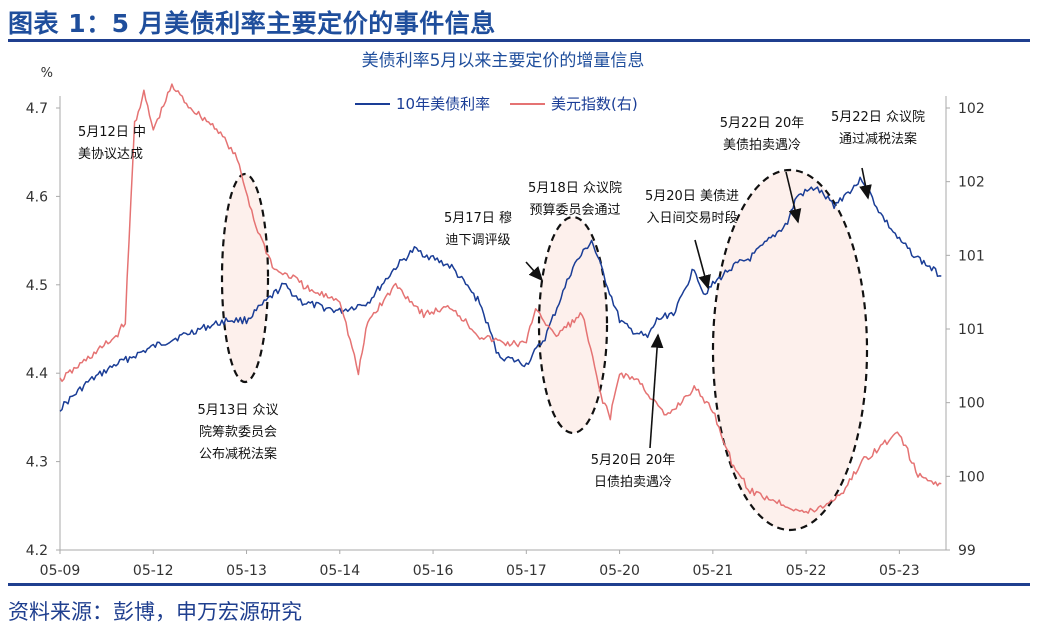 This screenshot has height=630, width=1043. What do you see at coordinates (443, 104) in the screenshot?
I see `legend-label-ust10y: 10年美债利率` at bounding box center [443, 104].